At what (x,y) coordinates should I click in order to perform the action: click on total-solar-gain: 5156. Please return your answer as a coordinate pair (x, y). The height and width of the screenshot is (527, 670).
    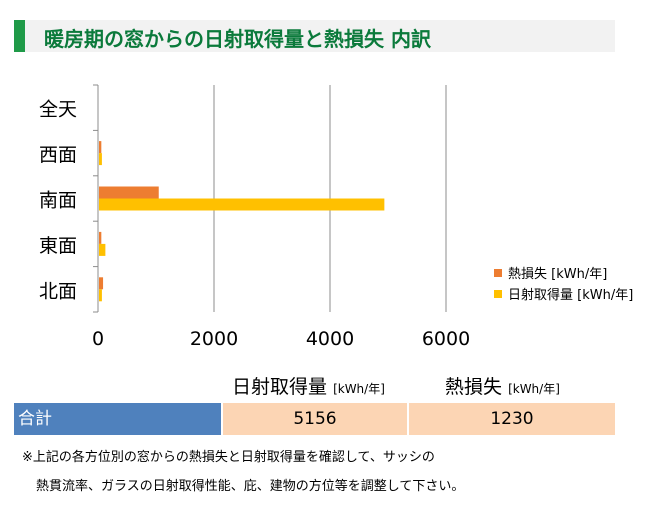
    Looking at the image, I should click on (315, 419).